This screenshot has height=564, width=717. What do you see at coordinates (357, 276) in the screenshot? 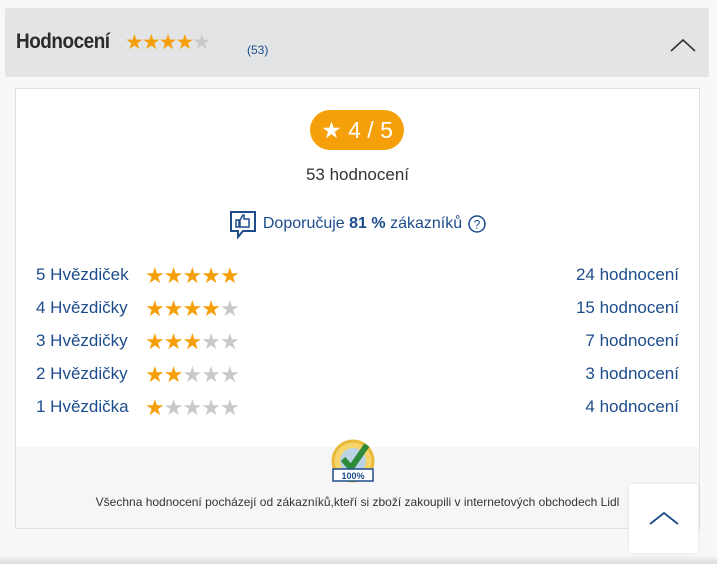
I see `rating-row: 5 Hvězdiček ★★★★★ 24 hodnocení` at bounding box center [357, 276].